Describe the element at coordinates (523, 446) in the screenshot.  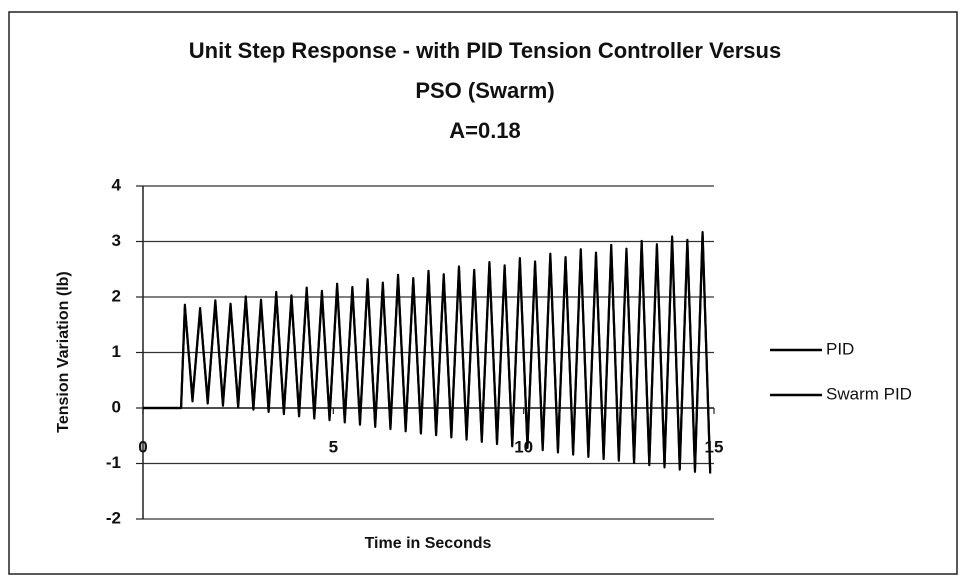
I see `x-tick-label: 10` at that location.